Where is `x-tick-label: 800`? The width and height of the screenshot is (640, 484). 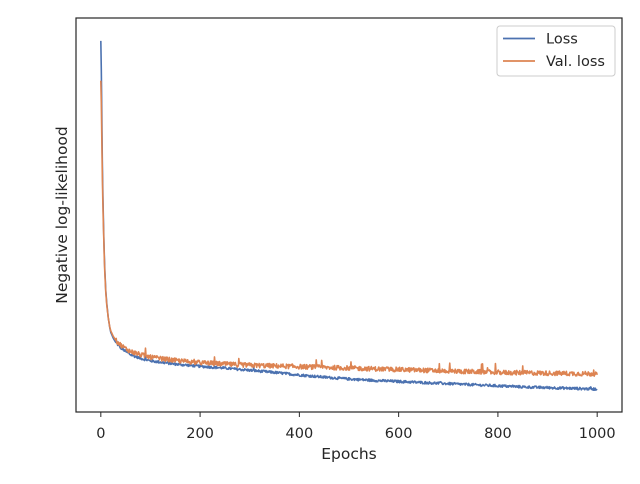 x-tick-label: 800 is located at coordinates (498, 434).